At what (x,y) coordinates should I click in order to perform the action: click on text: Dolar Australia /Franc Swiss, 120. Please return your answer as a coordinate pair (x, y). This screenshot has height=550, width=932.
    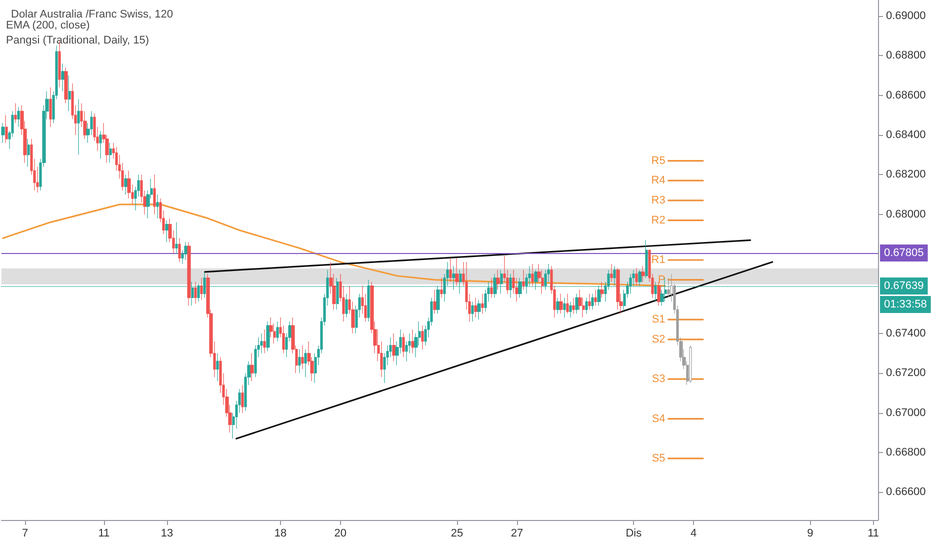
    Looking at the image, I should click on (92, 14).